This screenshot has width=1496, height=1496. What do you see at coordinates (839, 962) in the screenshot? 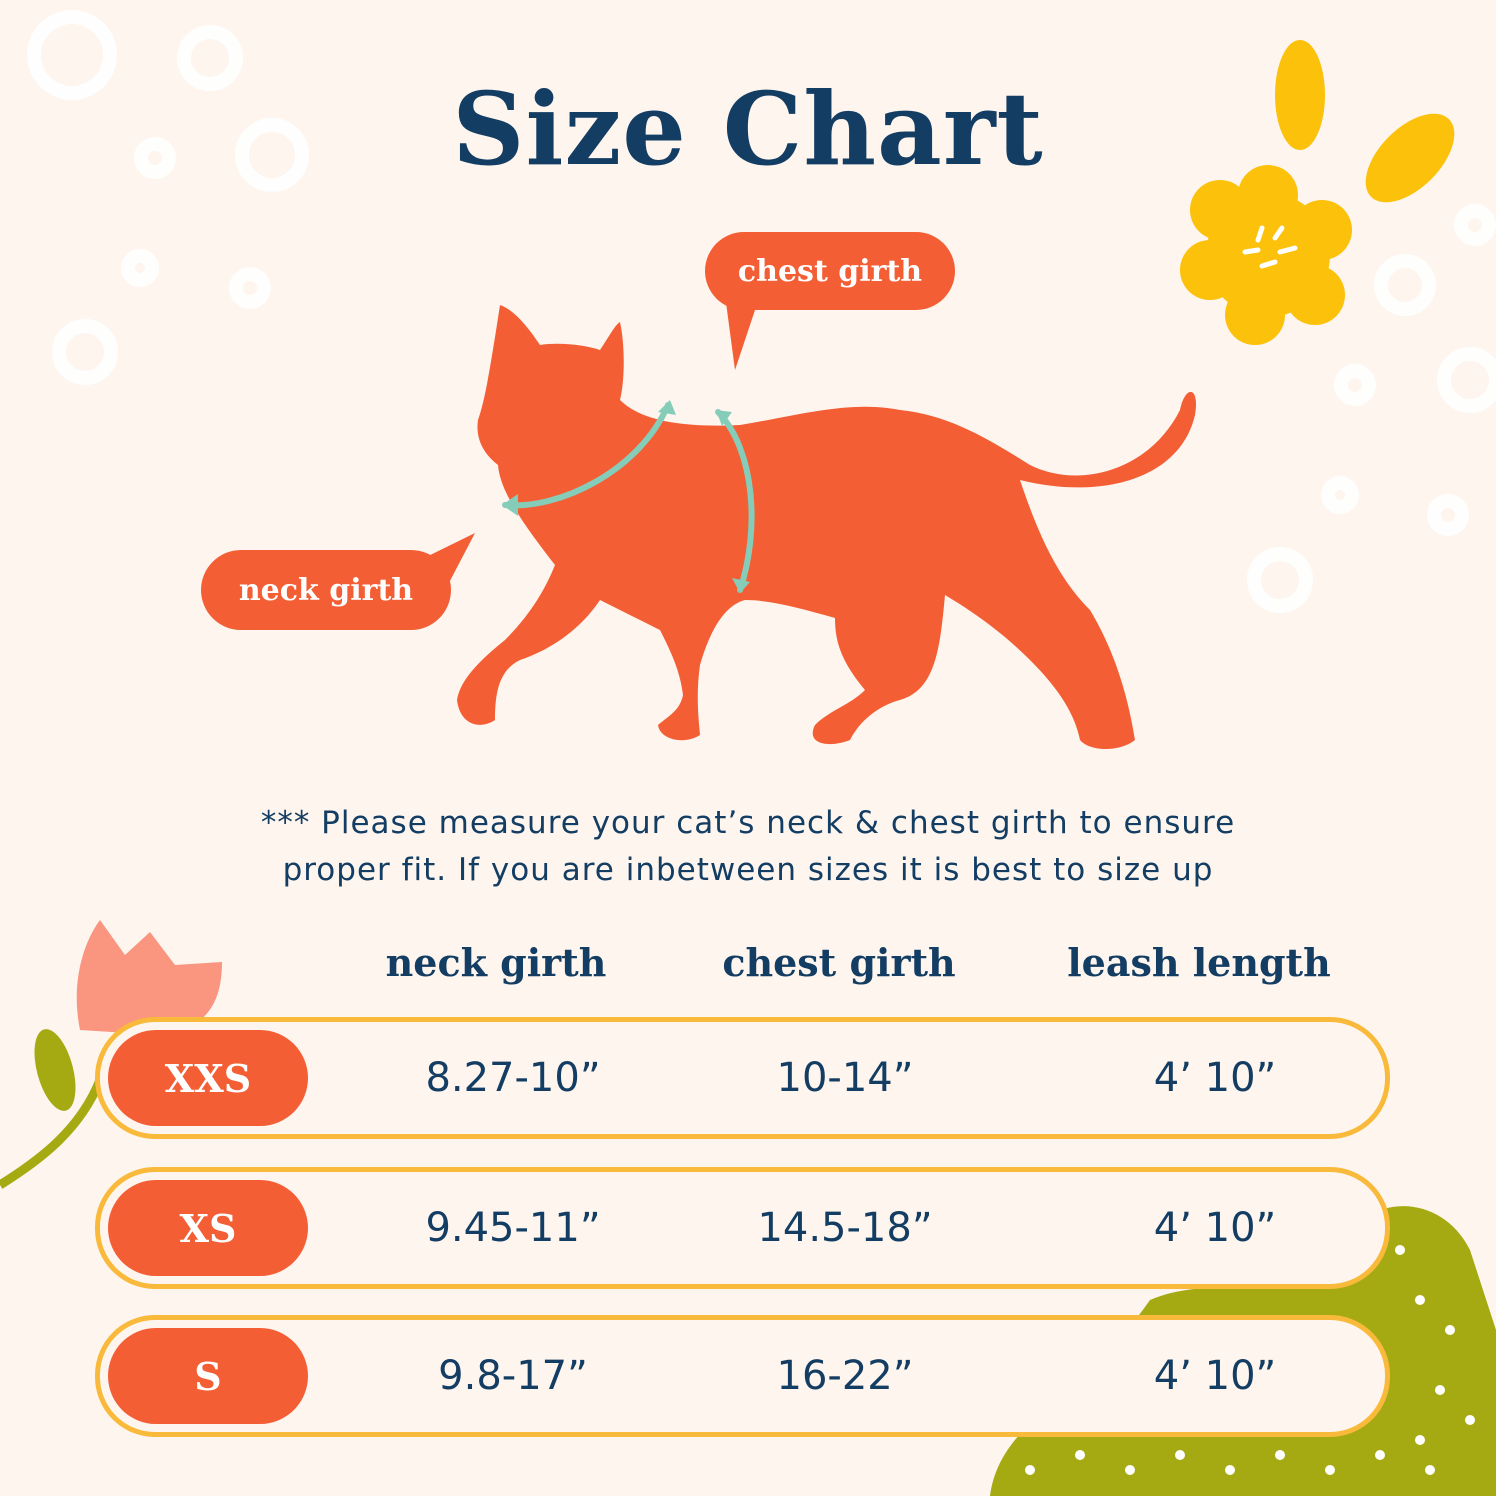
I see `header-chest-girth: chest girth` at bounding box center [839, 962].